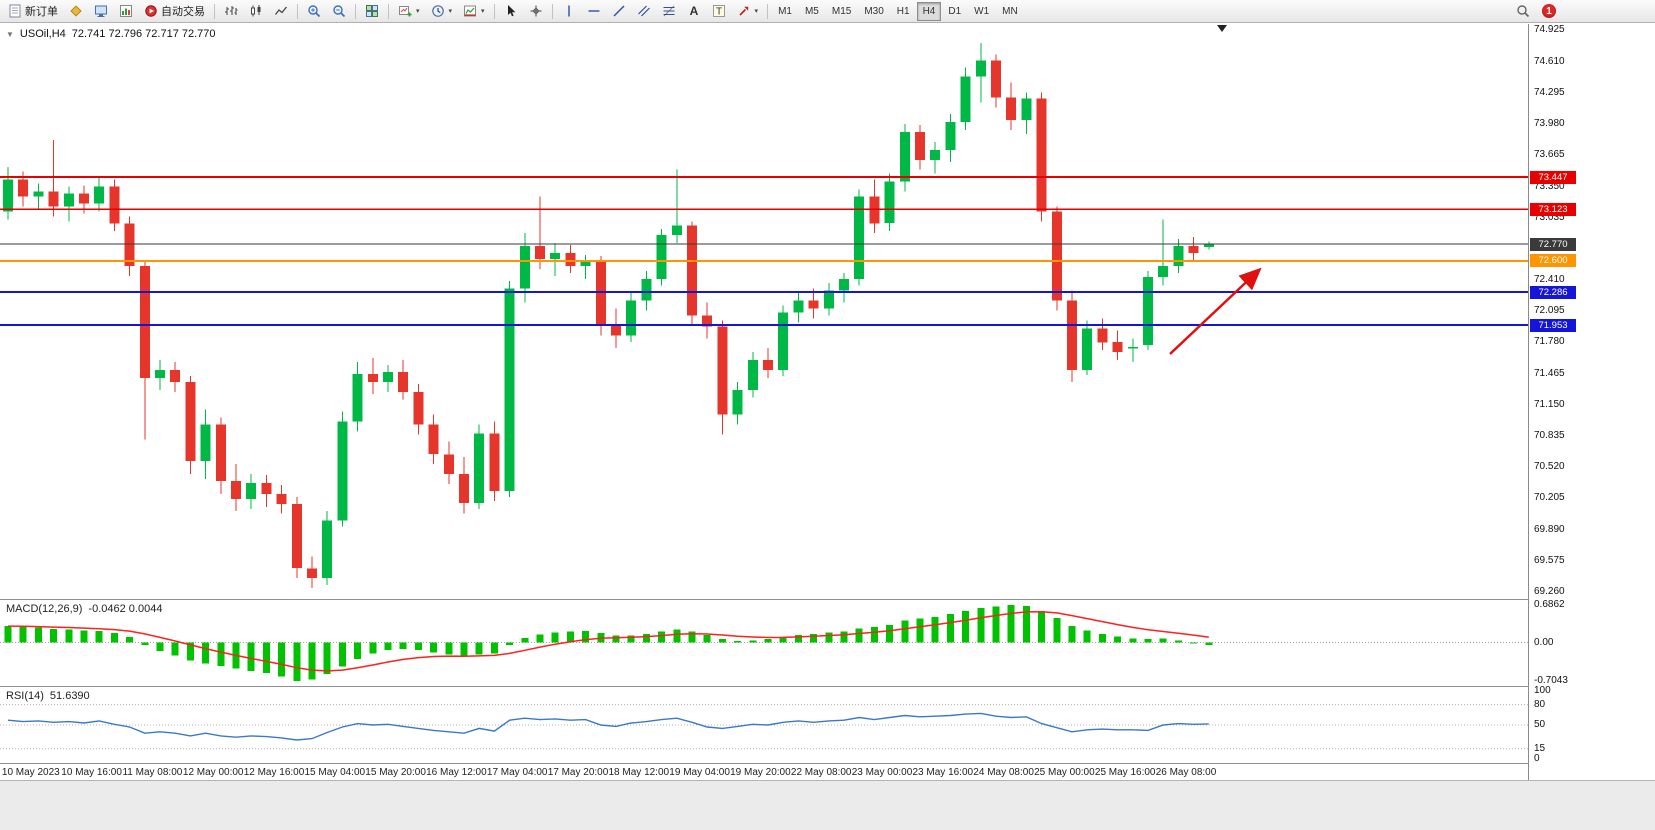 This screenshot has height=830, width=1655. I want to click on new-order-button: 新订单, so click(33, 11).